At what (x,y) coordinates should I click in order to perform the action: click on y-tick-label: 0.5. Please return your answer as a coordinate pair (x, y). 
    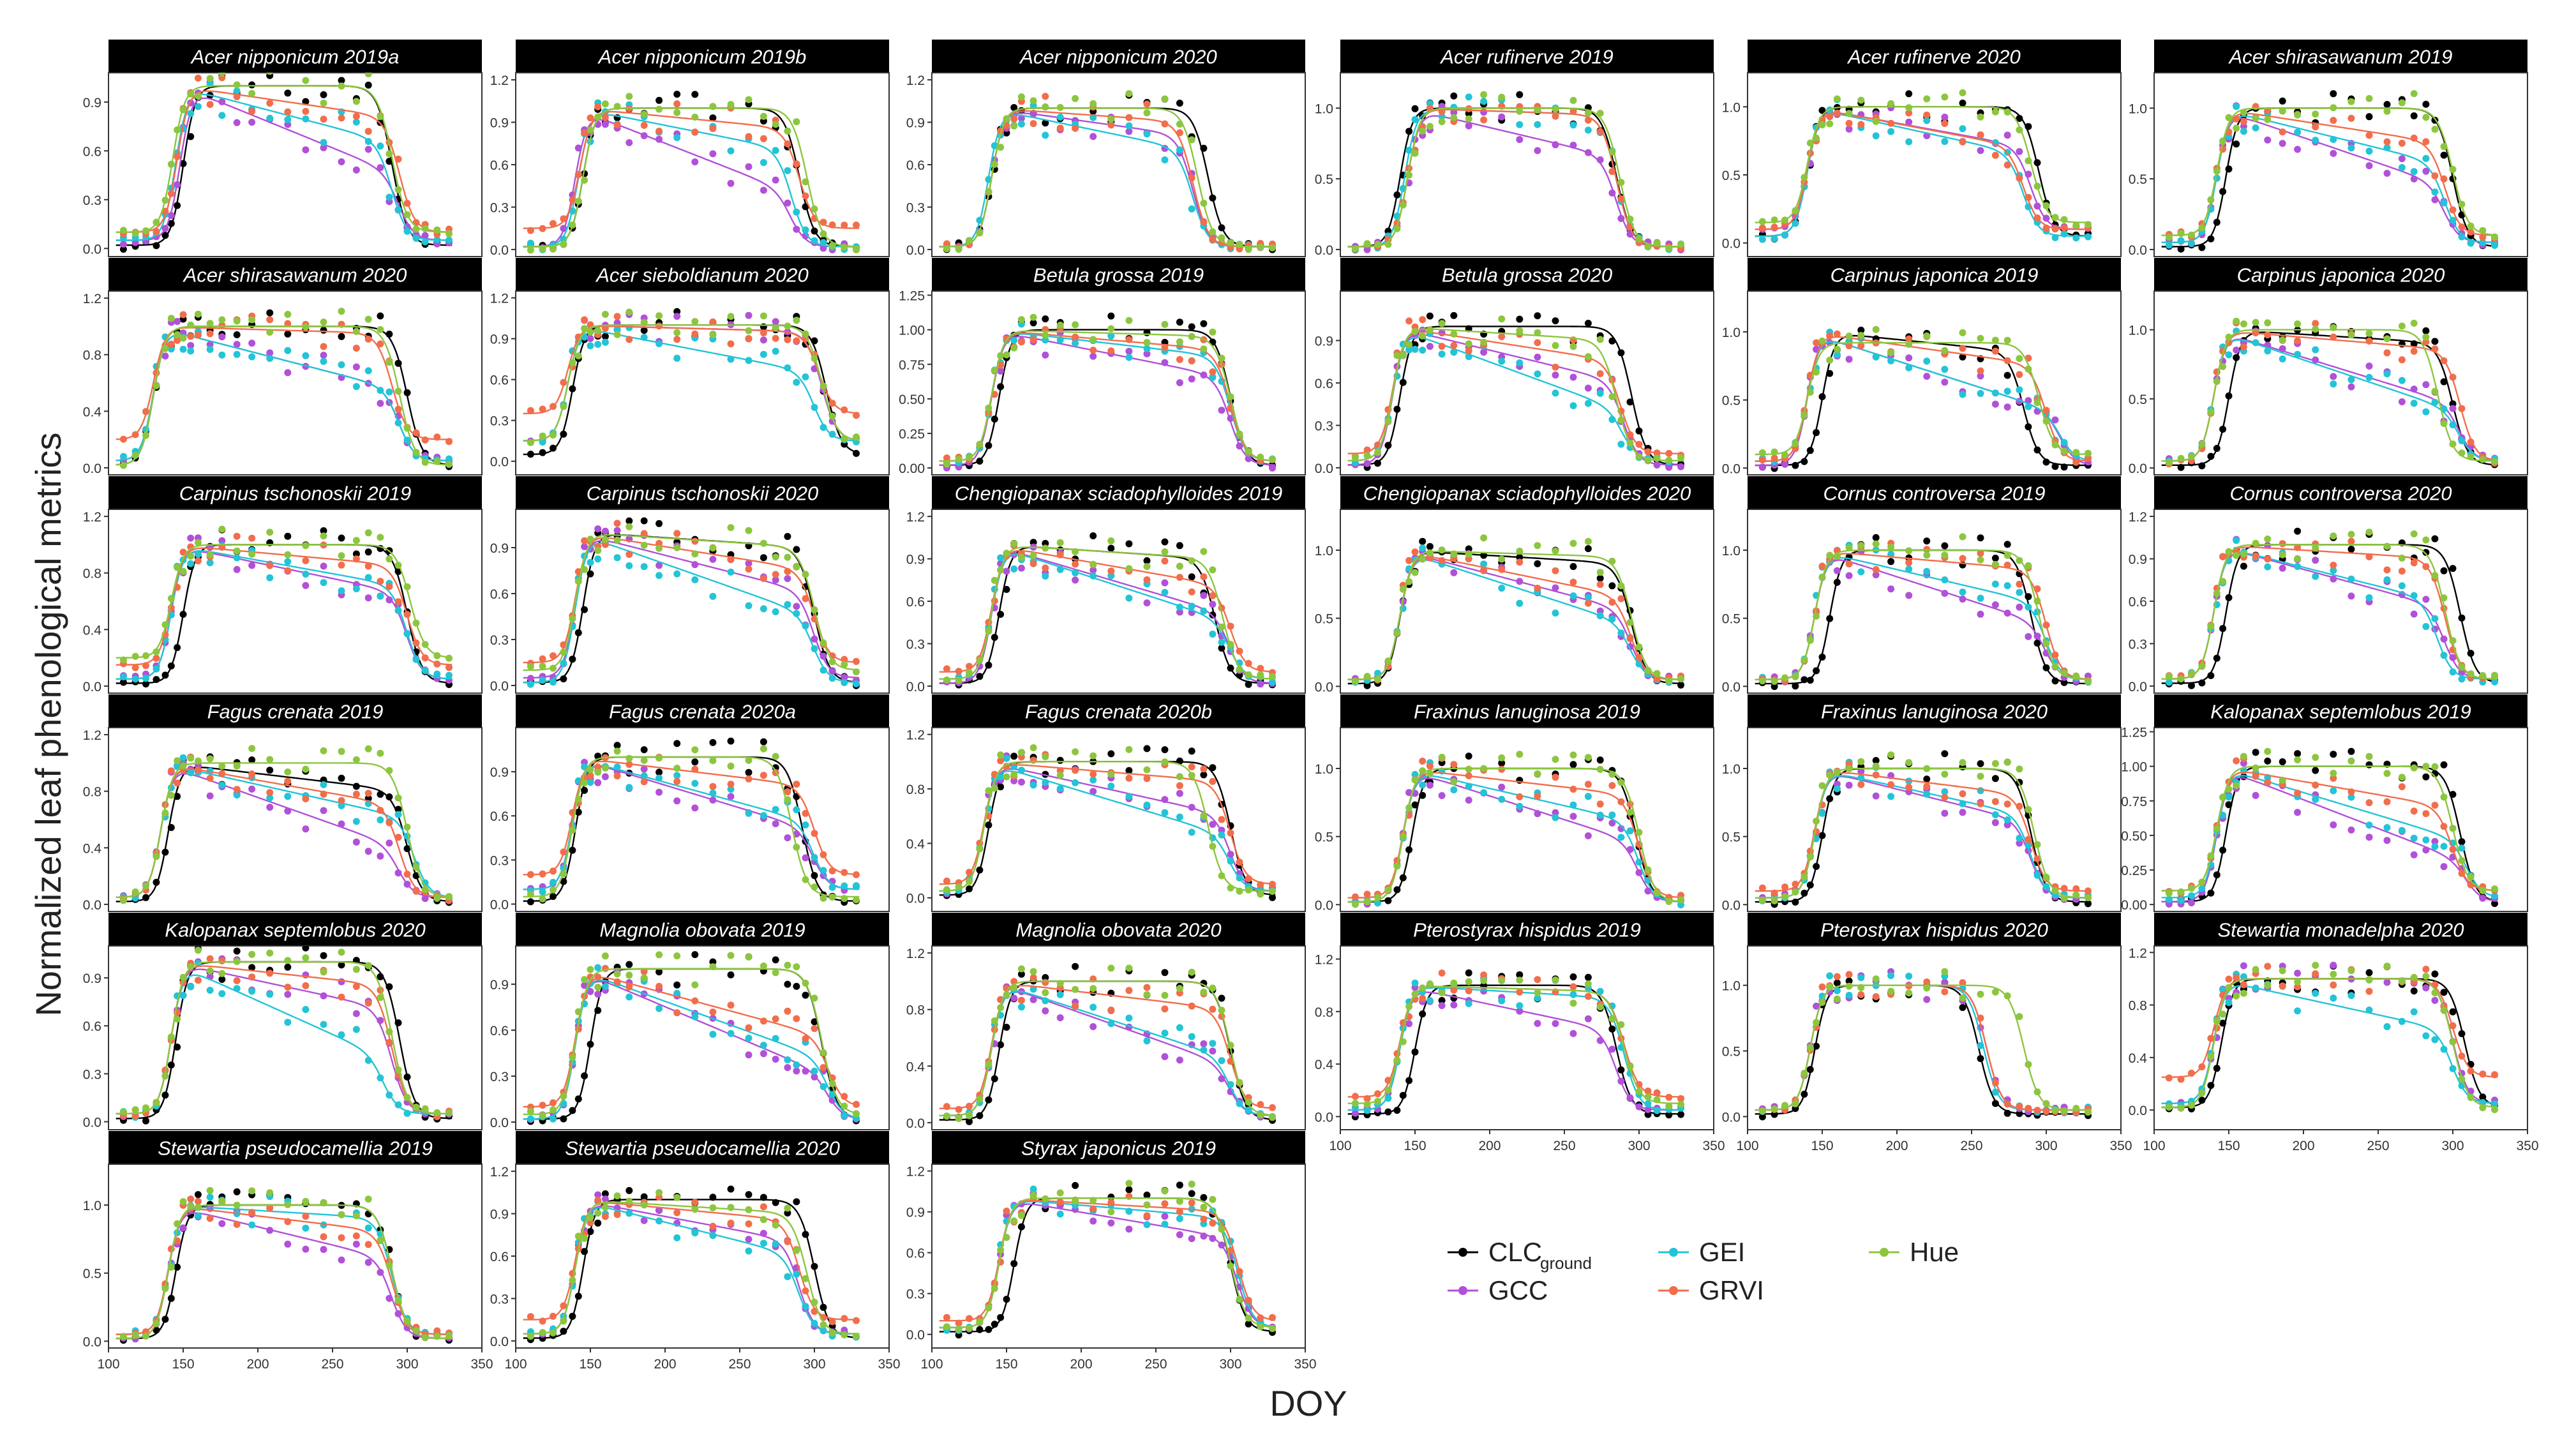
    Looking at the image, I should click on (1731, 401).